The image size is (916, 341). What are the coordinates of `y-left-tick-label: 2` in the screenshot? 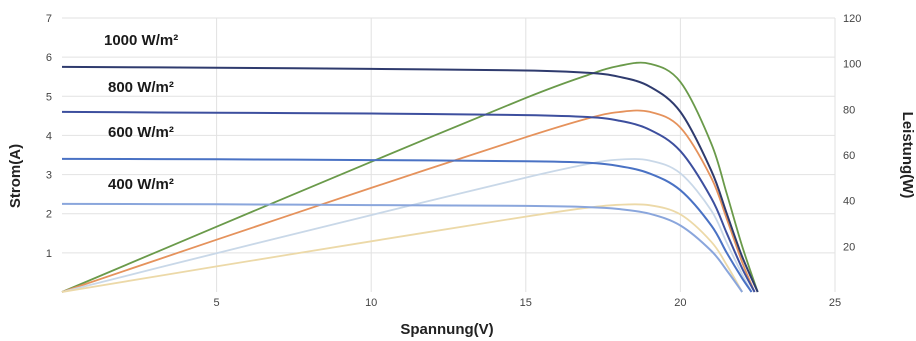 It's located at (49, 215).